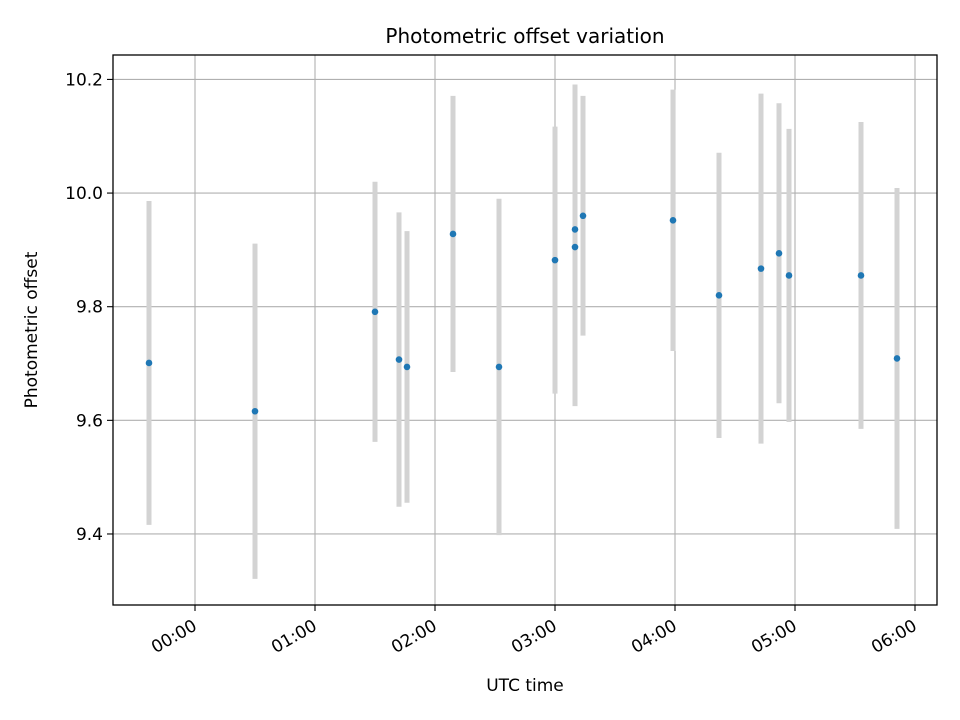 The height and width of the screenshot is (720, 960). What do you see at coordinates (654, 637) in the screenshot?
I see `x-tick-label: 04:00` at bounding box center [654, 637].